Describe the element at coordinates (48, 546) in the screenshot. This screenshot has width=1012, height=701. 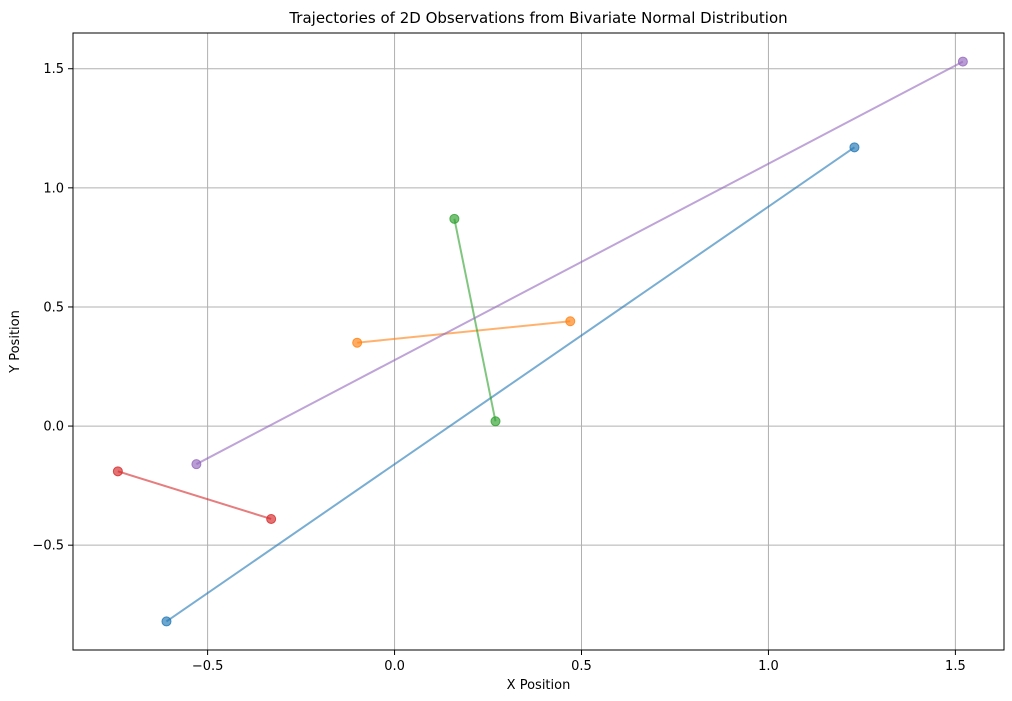
I see `y-tick-label: −0.5` at that location.